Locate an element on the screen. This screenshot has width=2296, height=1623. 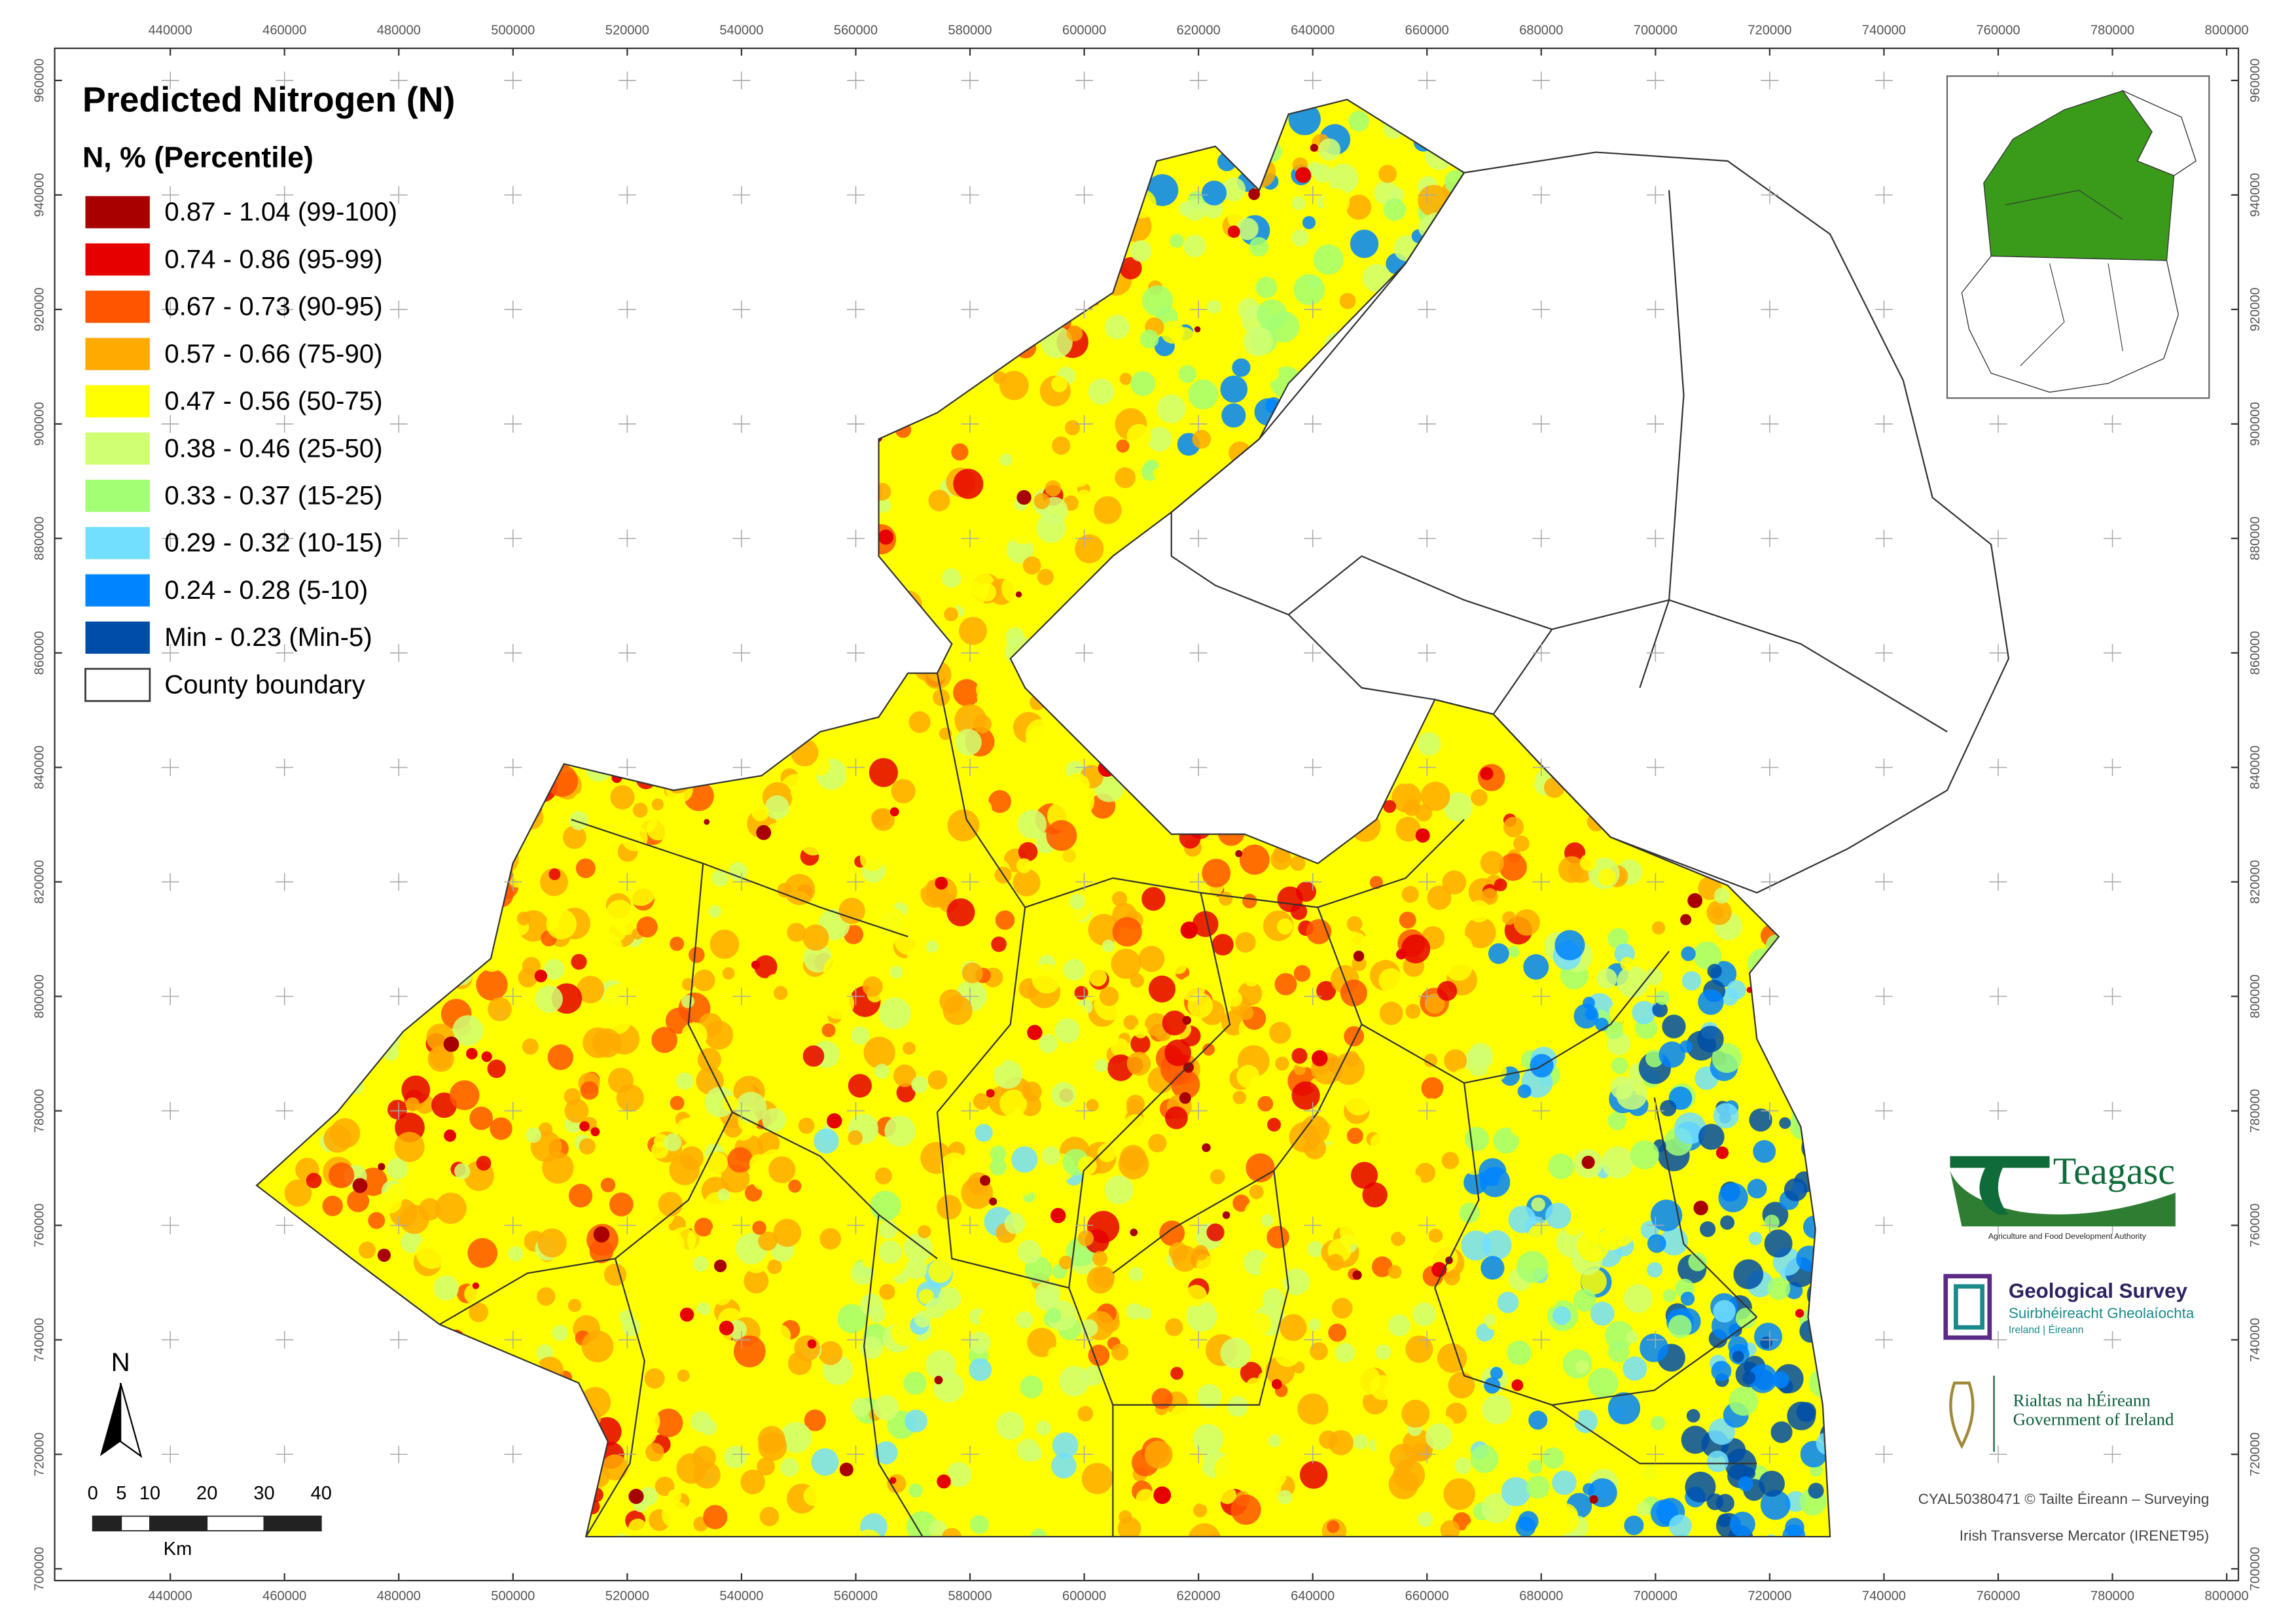
x-tick-label-bottom: 520000 is located at coordinates (627, 1596).